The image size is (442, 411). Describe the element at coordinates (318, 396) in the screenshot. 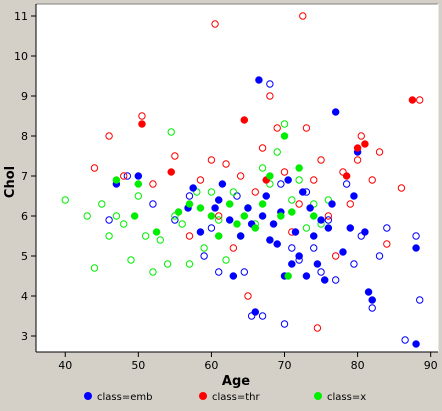

I see `legend-marker-class-x` at that location.